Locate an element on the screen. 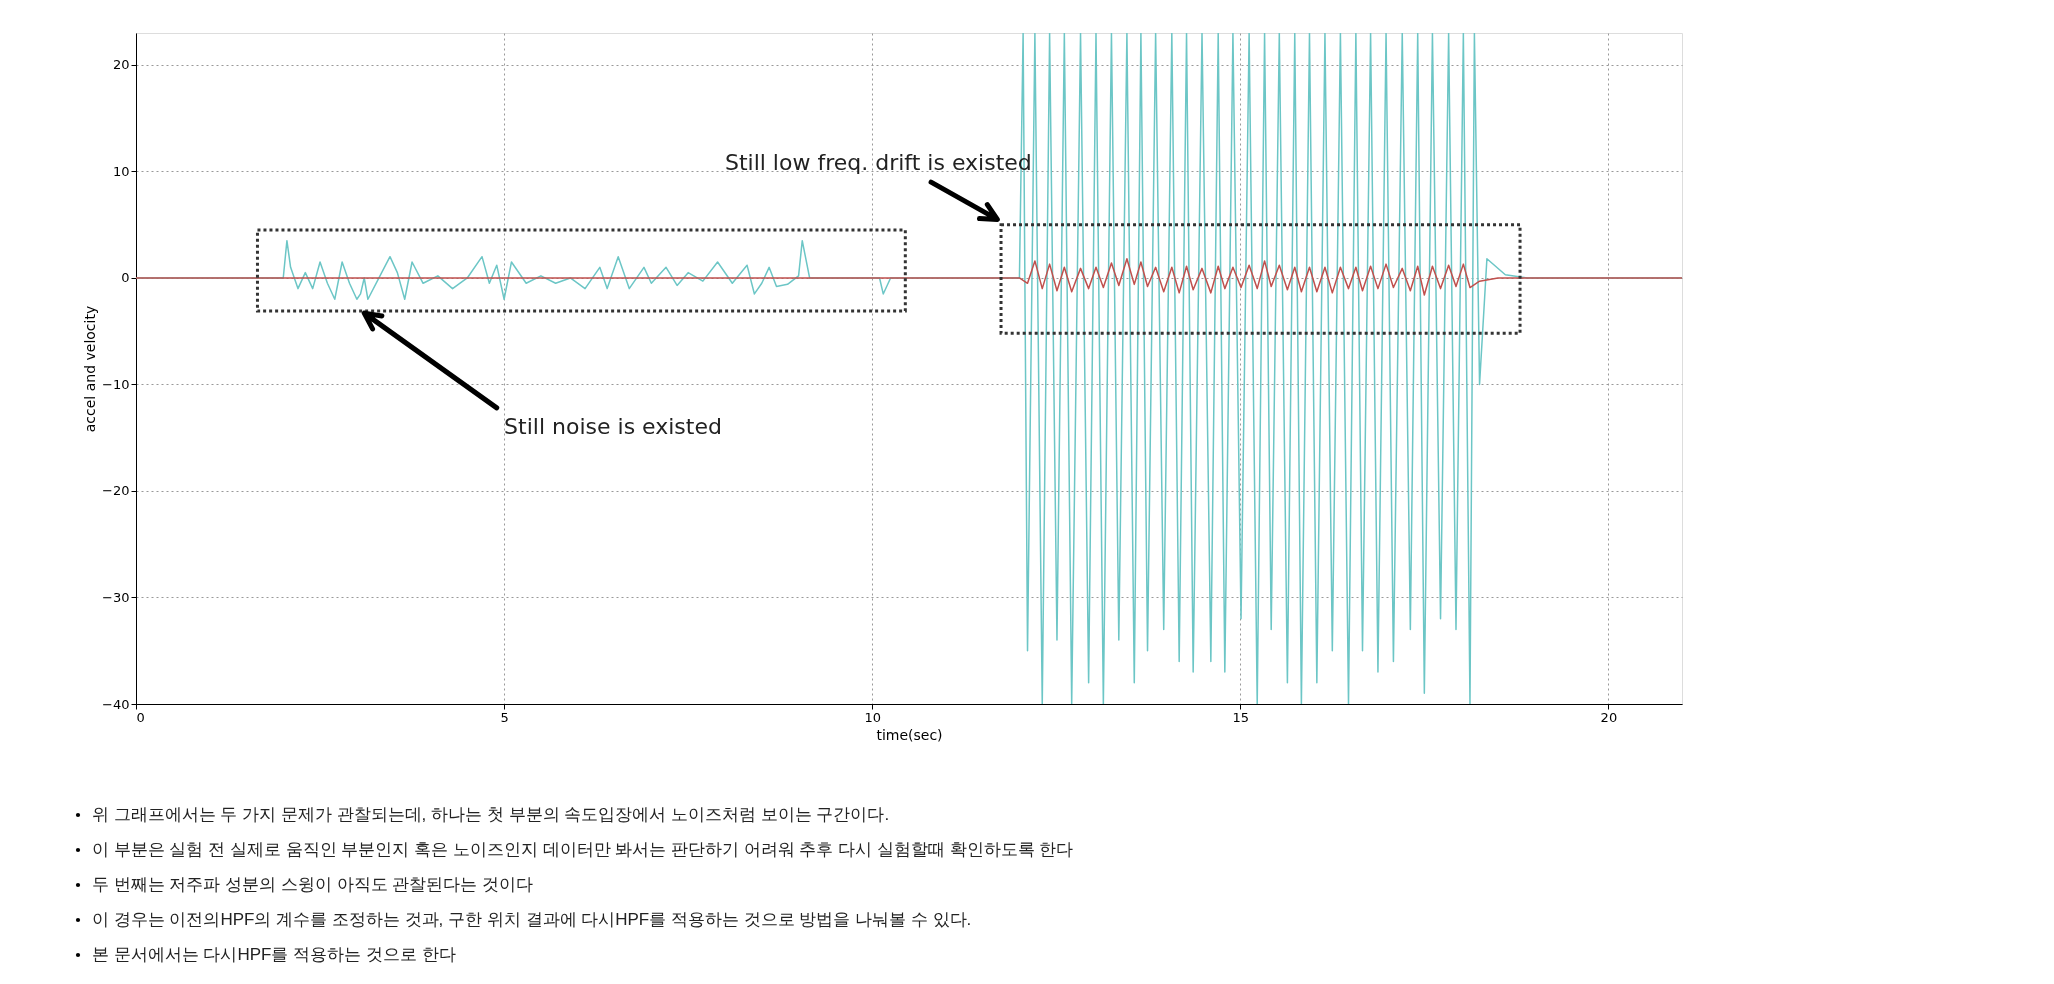 The width and height of the screenshot is (2054, 984). annotation: Still noise is existed is located at coordinates (613, 427).